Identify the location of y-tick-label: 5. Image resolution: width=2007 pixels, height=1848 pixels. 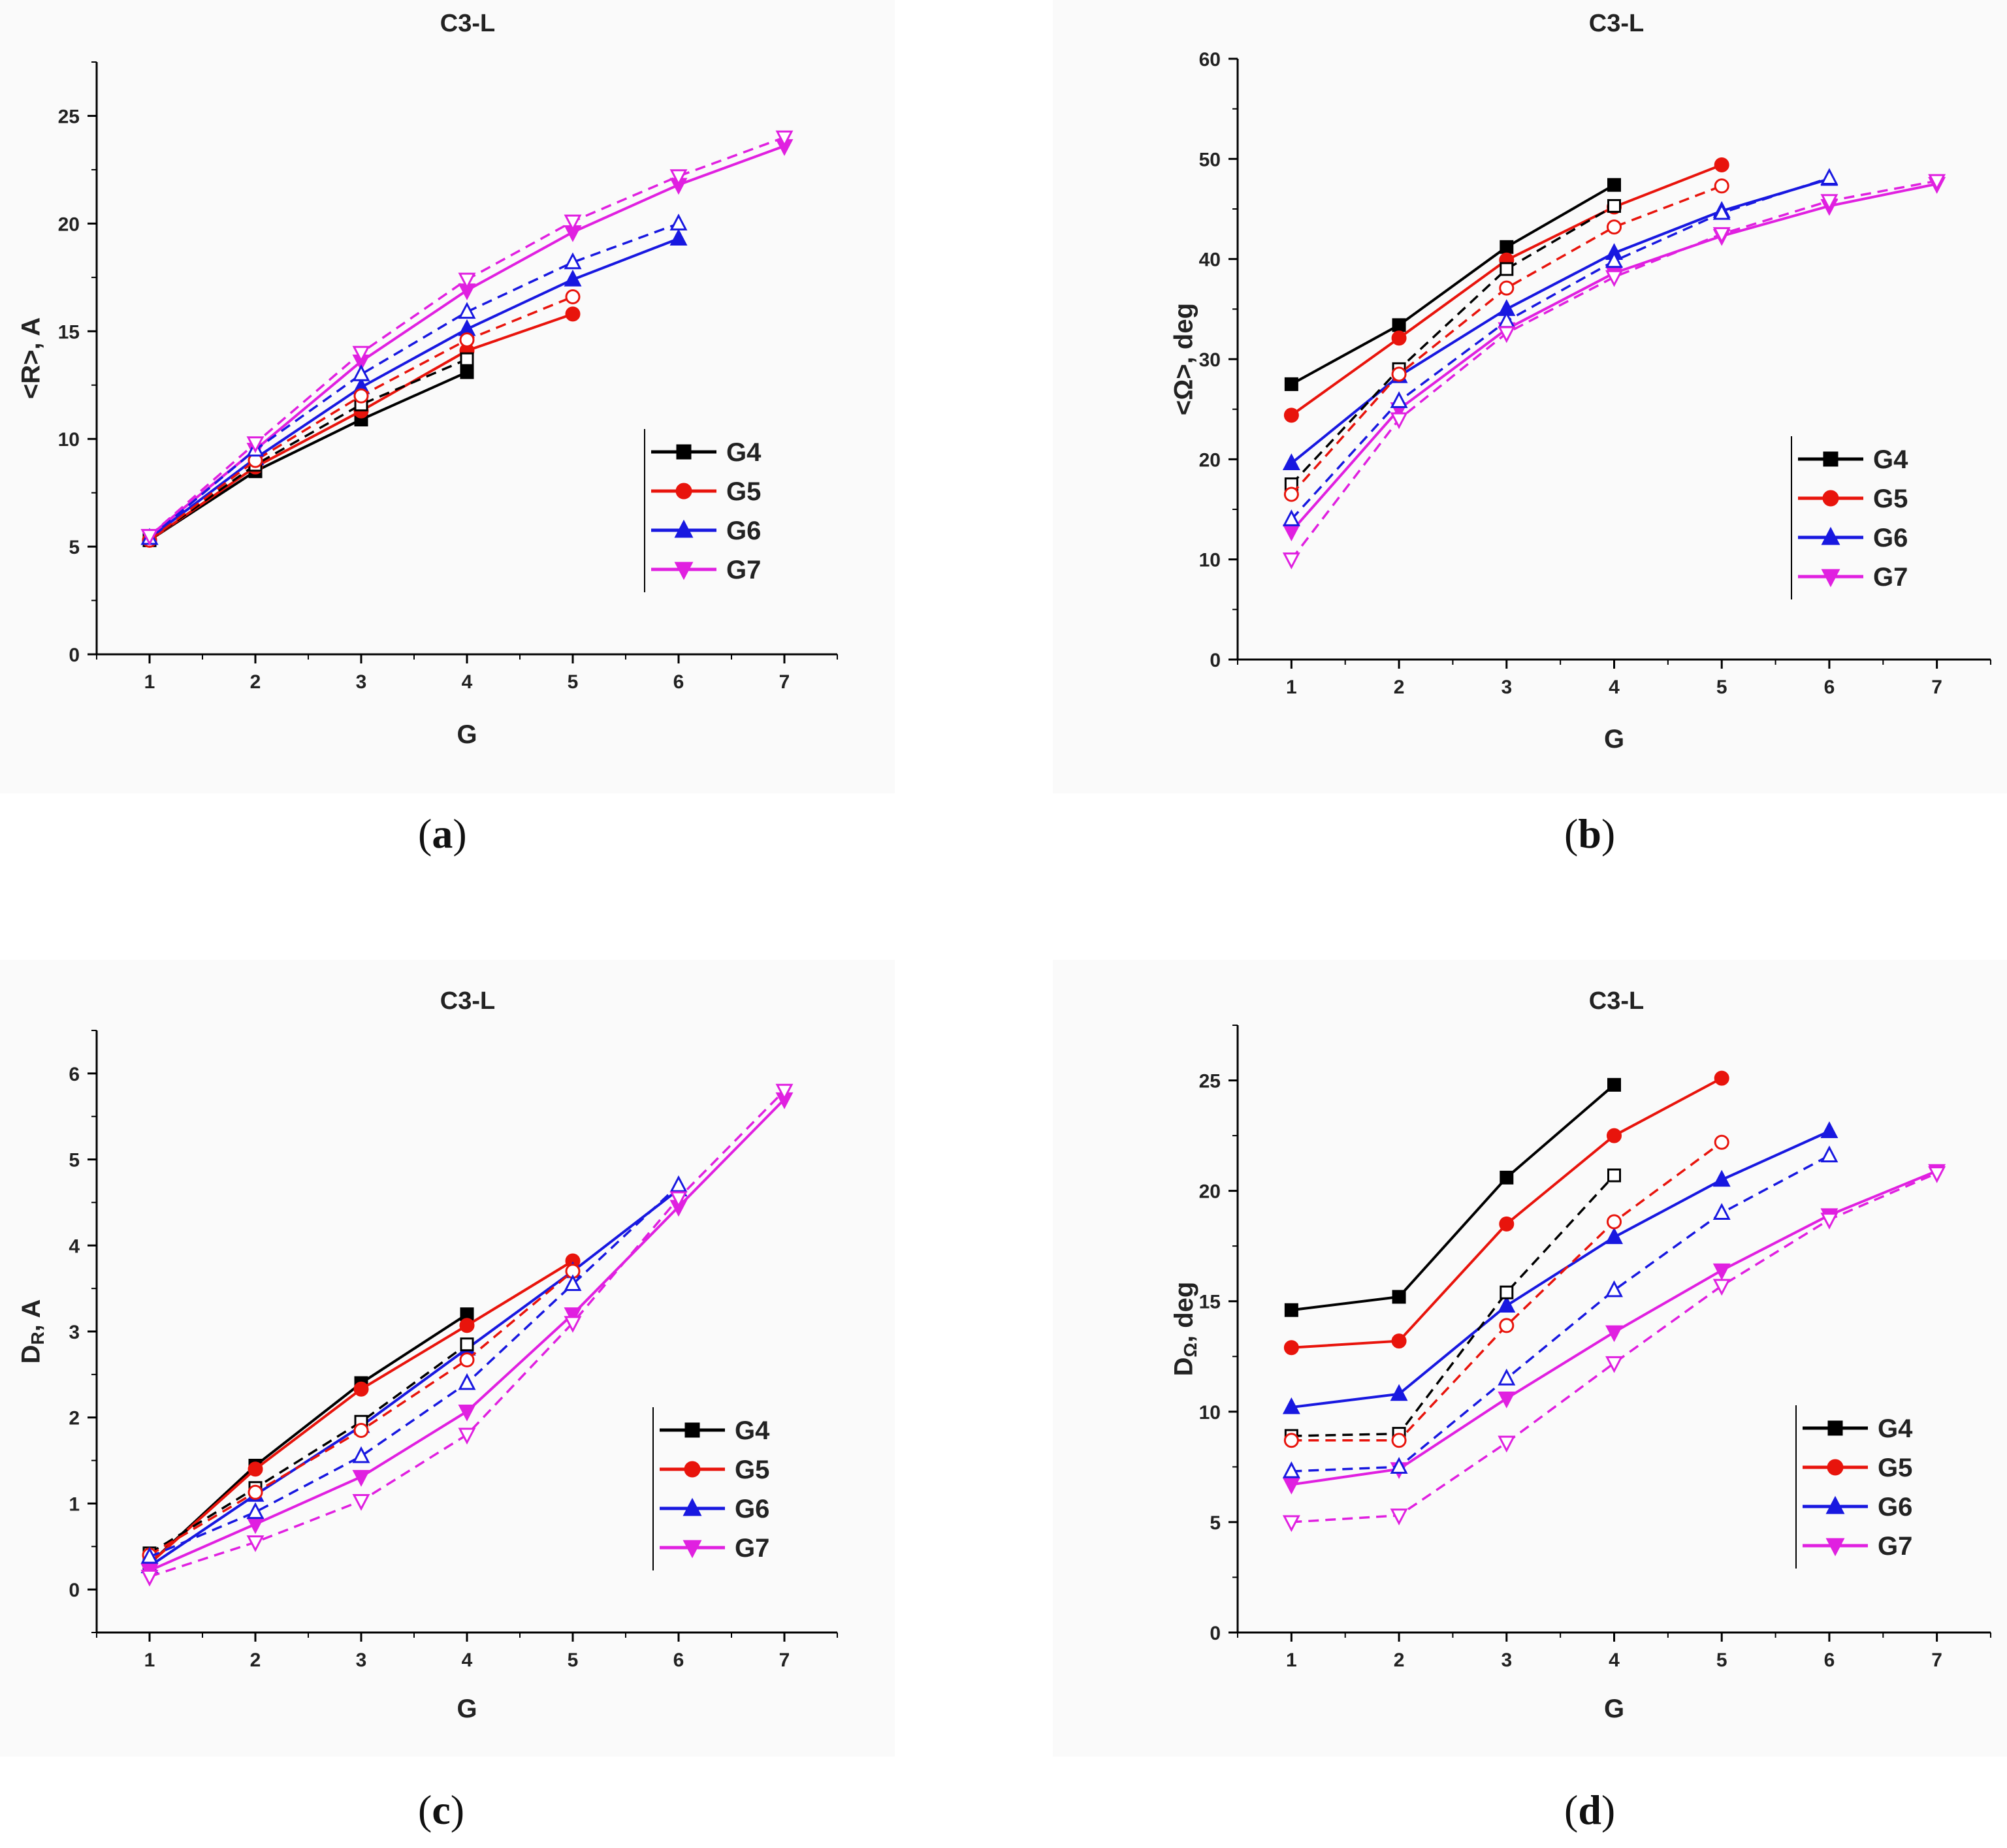
(74, 547).